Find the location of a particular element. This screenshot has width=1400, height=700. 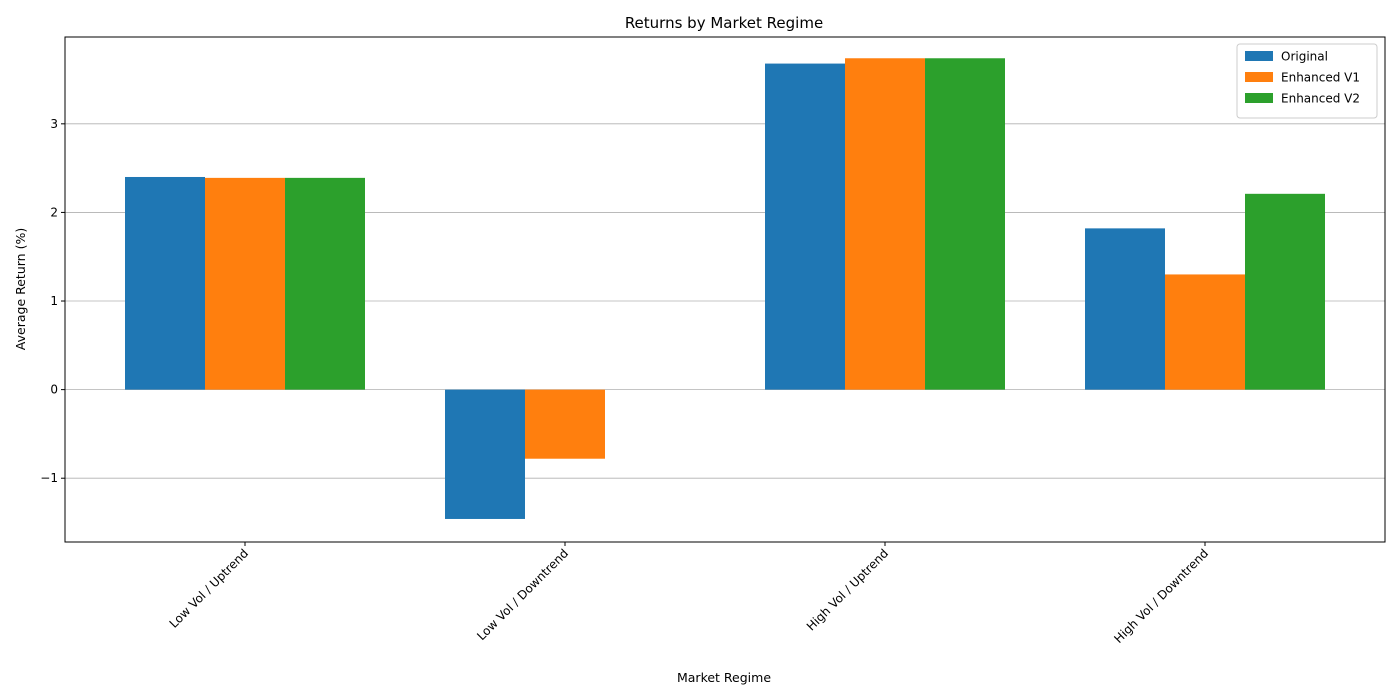

legend-label: Enhanced V2 is located at coordinates (1320, 99).